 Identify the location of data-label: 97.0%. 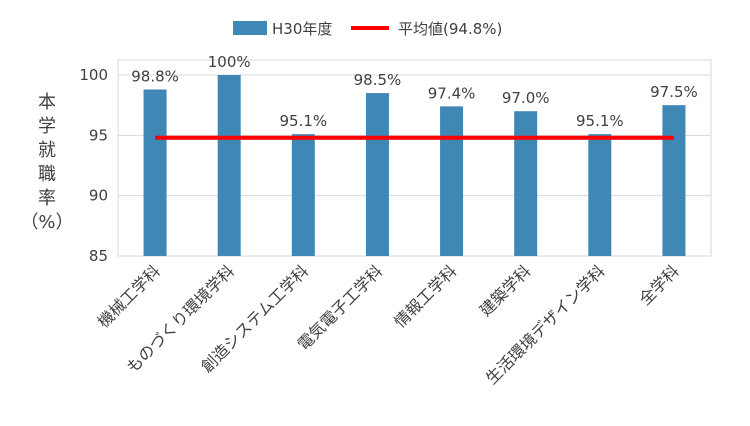
(526, 98).